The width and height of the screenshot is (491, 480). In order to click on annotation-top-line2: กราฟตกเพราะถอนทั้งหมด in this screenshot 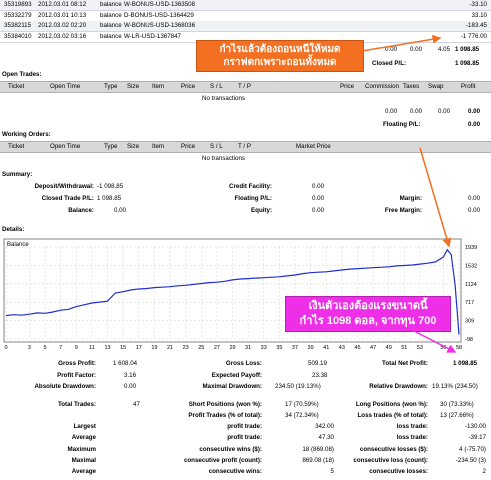, I will do `click(280, 62)`.